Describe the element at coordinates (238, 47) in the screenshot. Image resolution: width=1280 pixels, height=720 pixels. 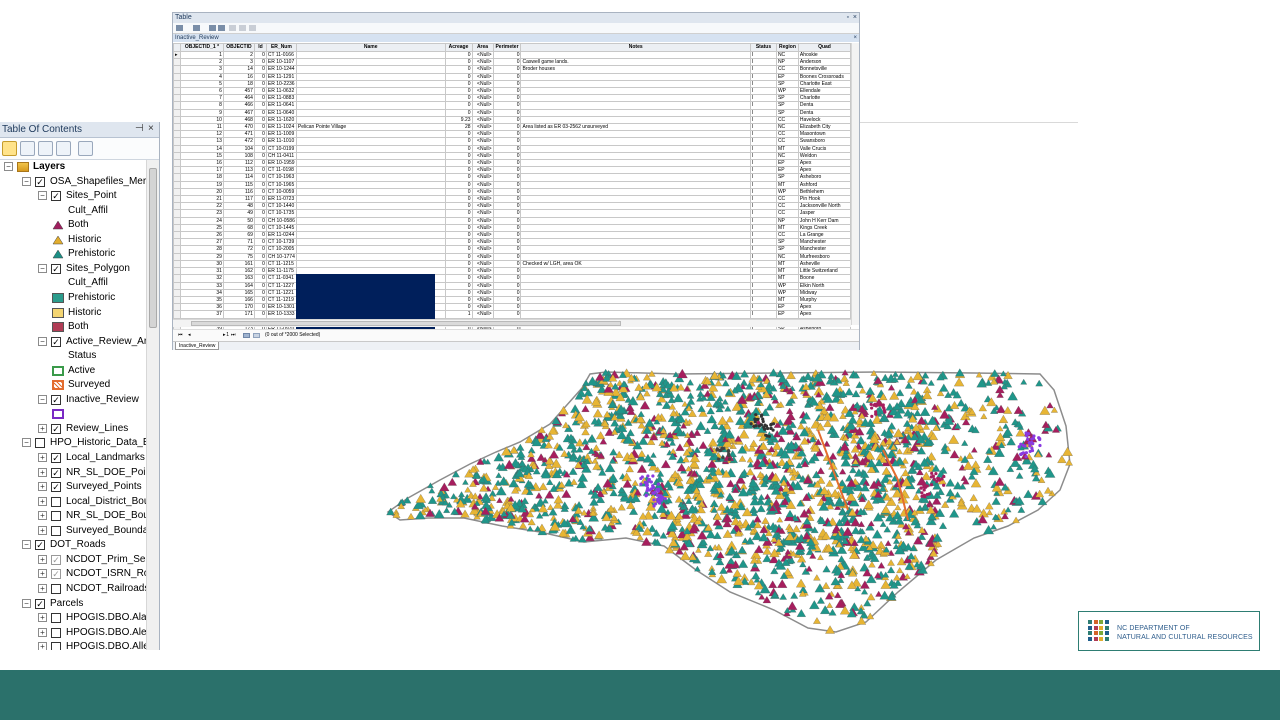
I see `column-header: OBJECTID` at that location.